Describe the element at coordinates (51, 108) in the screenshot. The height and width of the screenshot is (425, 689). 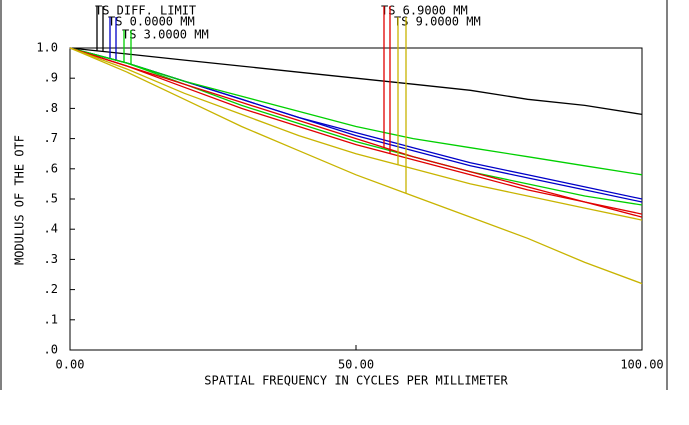
I see `y-tick-label: .8` at that location.